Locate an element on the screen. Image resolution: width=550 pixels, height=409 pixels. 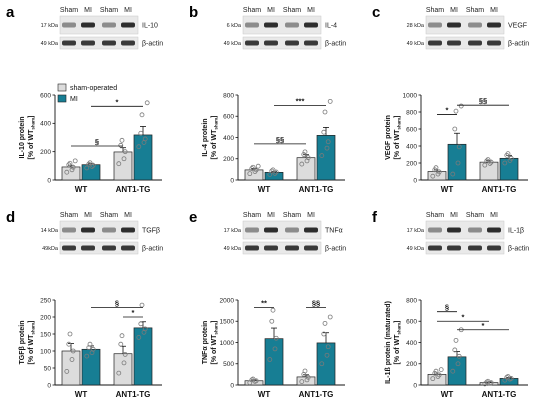
blot-protein-label: IL-1β is located at coordinates (516, 231).